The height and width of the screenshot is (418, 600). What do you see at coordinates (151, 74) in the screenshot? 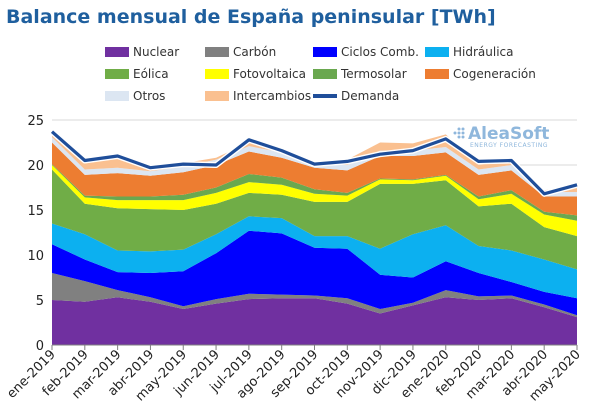
I see `legend-label-eolica: Eólica` at bounding box center [151, 74].